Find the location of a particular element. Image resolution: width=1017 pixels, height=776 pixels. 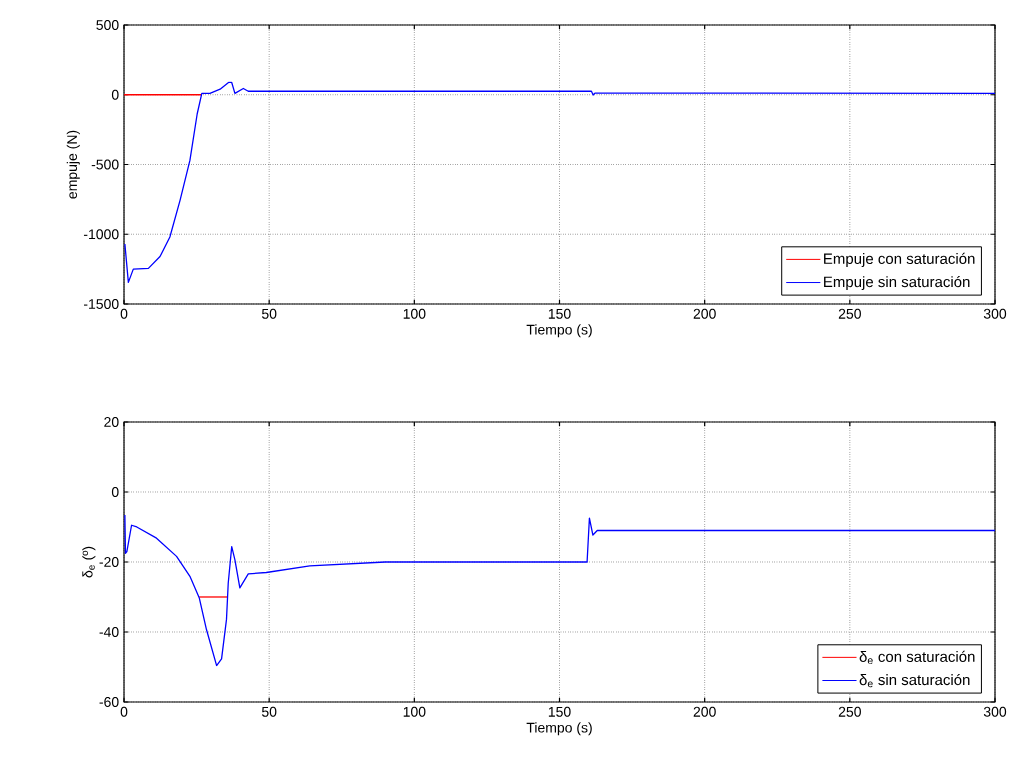

y-tick-label: 500 is located at coordinates (107, 25).